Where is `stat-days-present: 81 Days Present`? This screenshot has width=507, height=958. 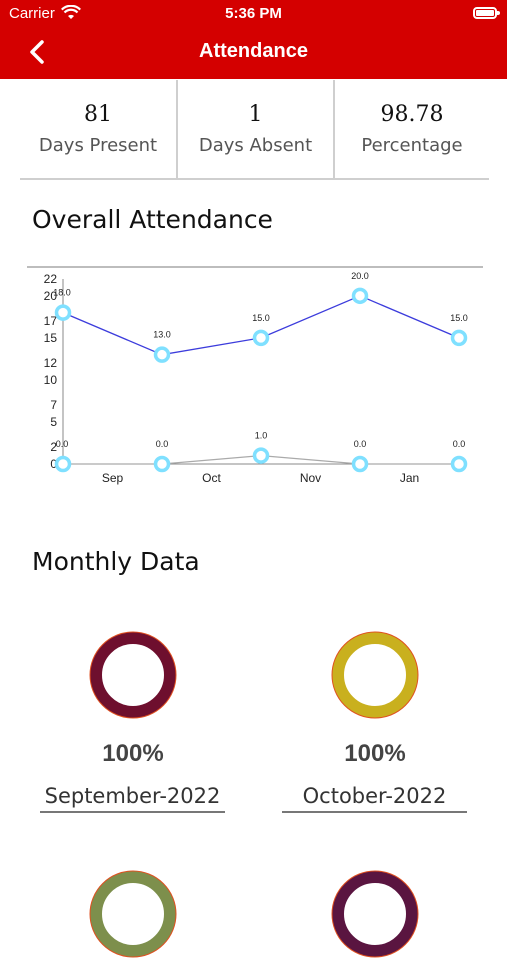
stat-days-present: 81 Days Present is located at coordinates (98, 129).